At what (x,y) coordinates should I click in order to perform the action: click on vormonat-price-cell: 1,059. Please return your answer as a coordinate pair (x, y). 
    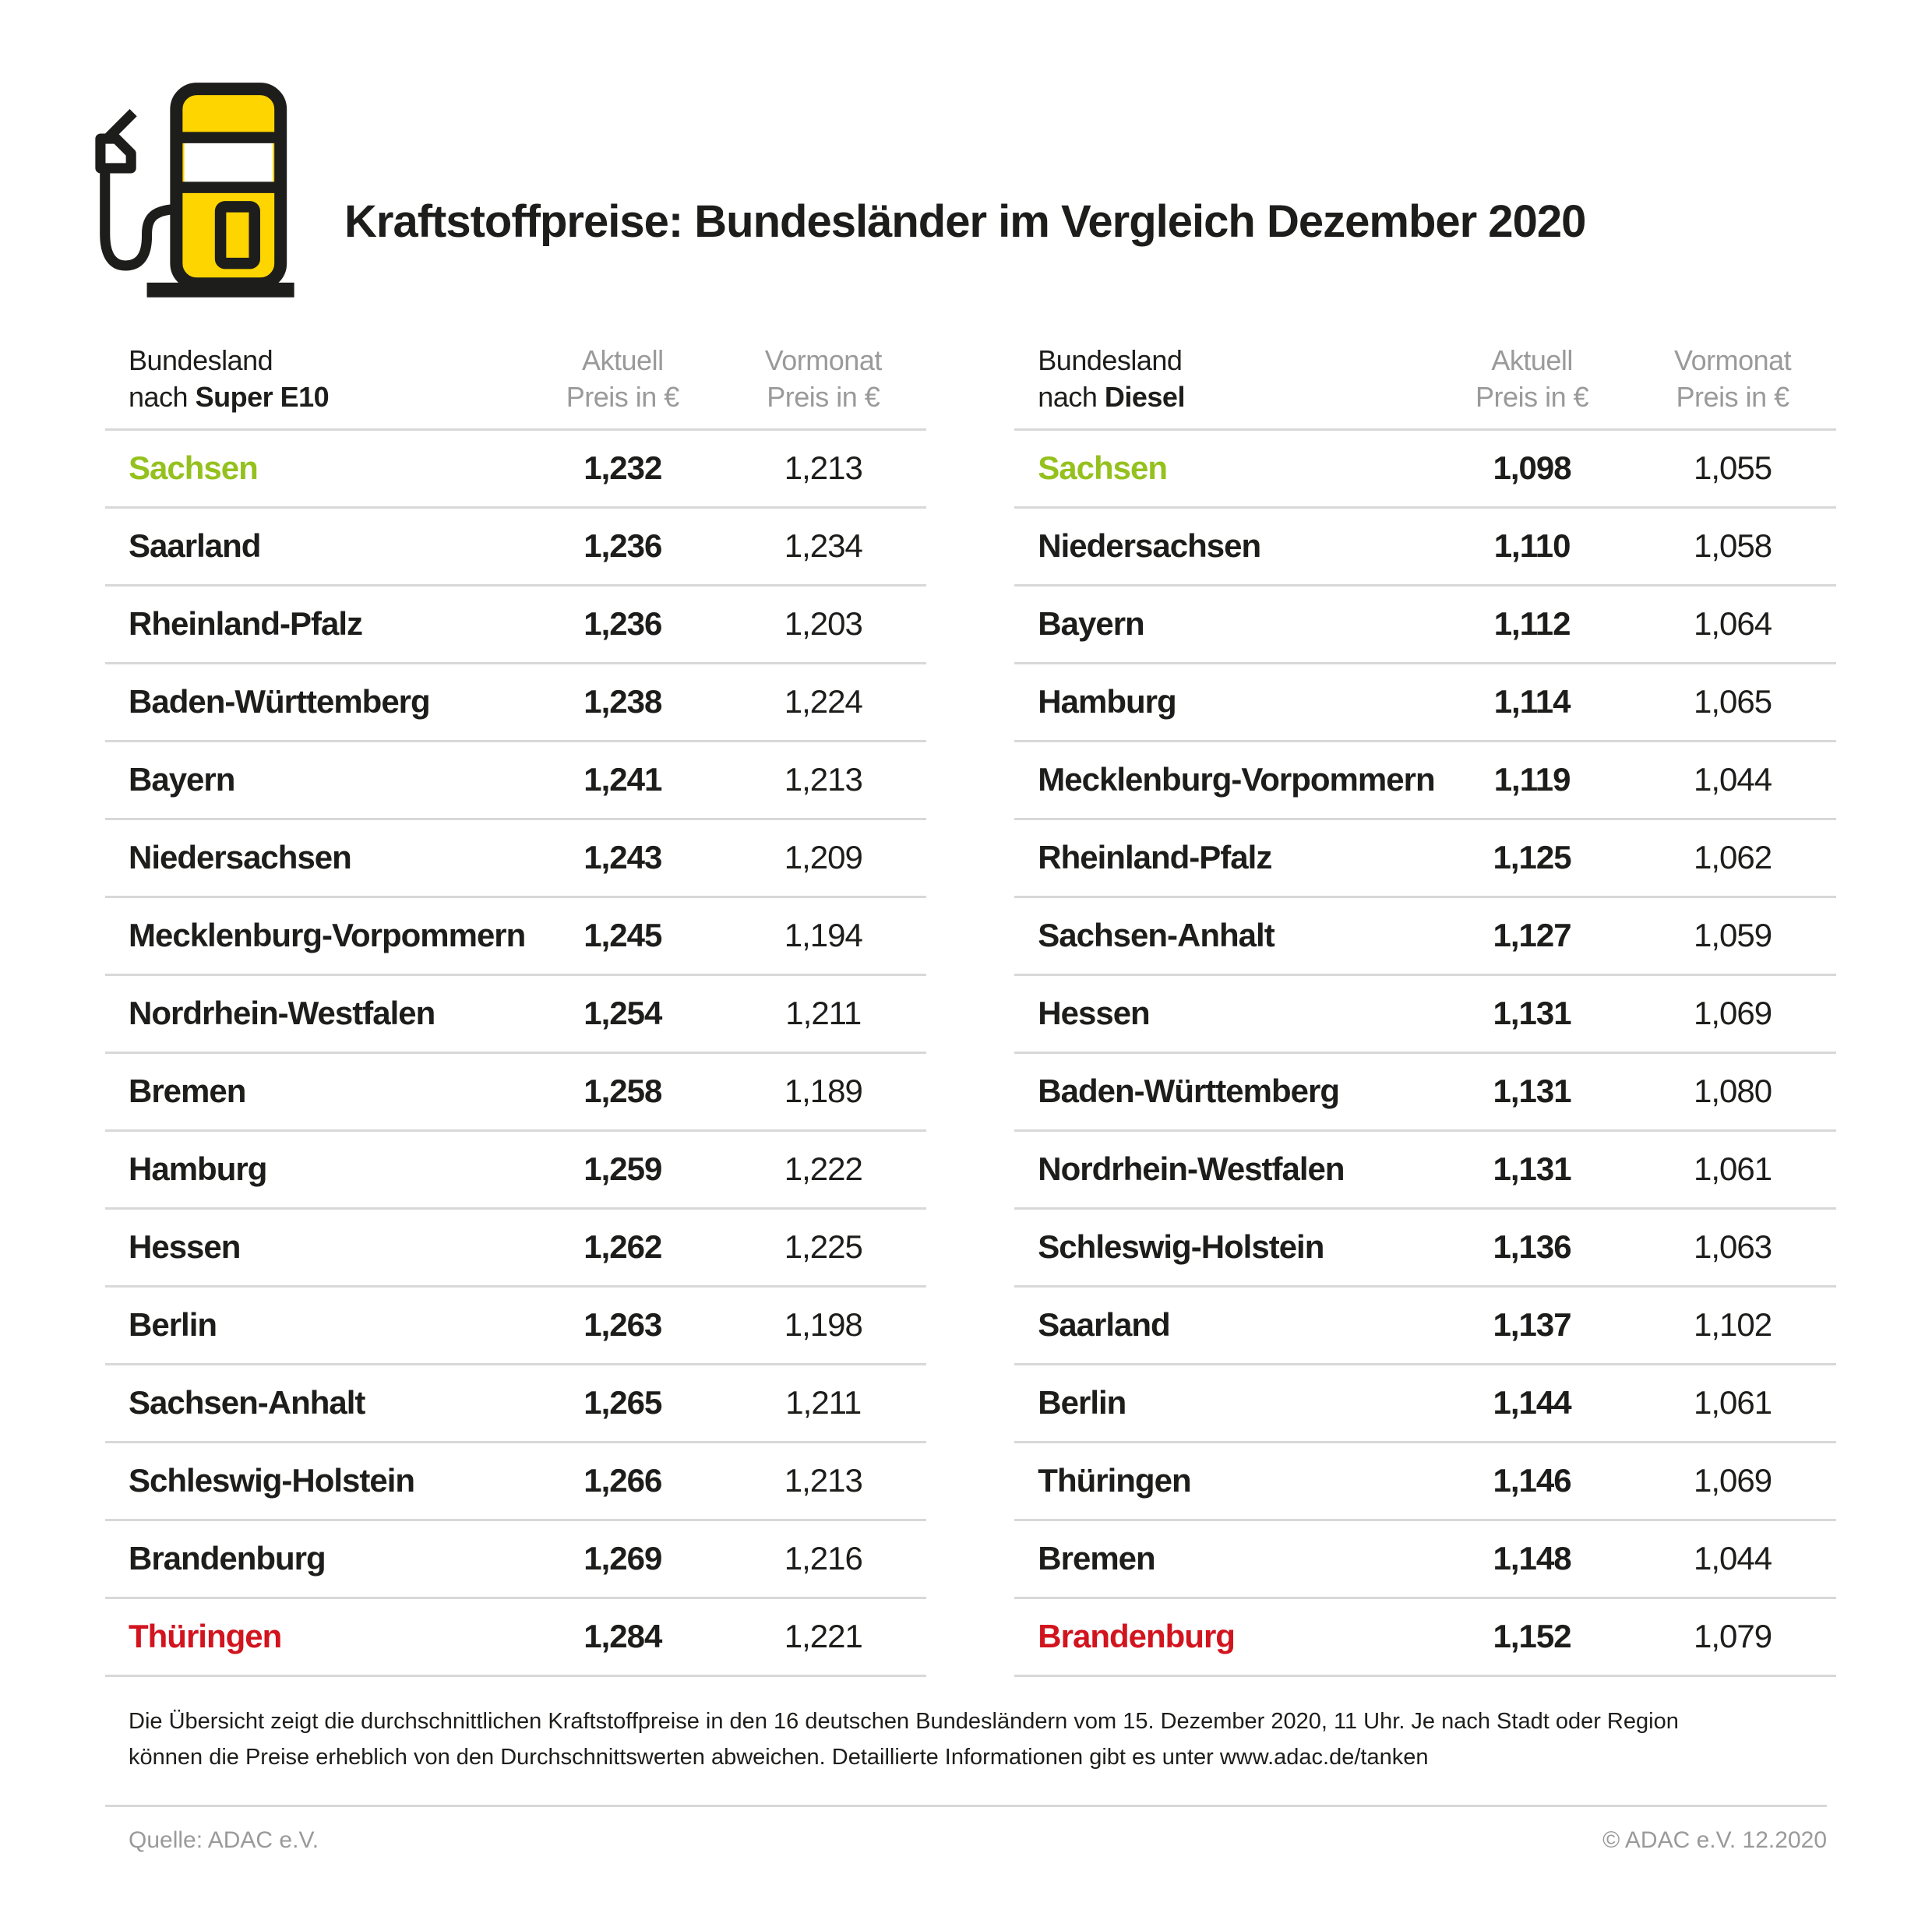
    Looking at the image, I should click on (1733, 935).